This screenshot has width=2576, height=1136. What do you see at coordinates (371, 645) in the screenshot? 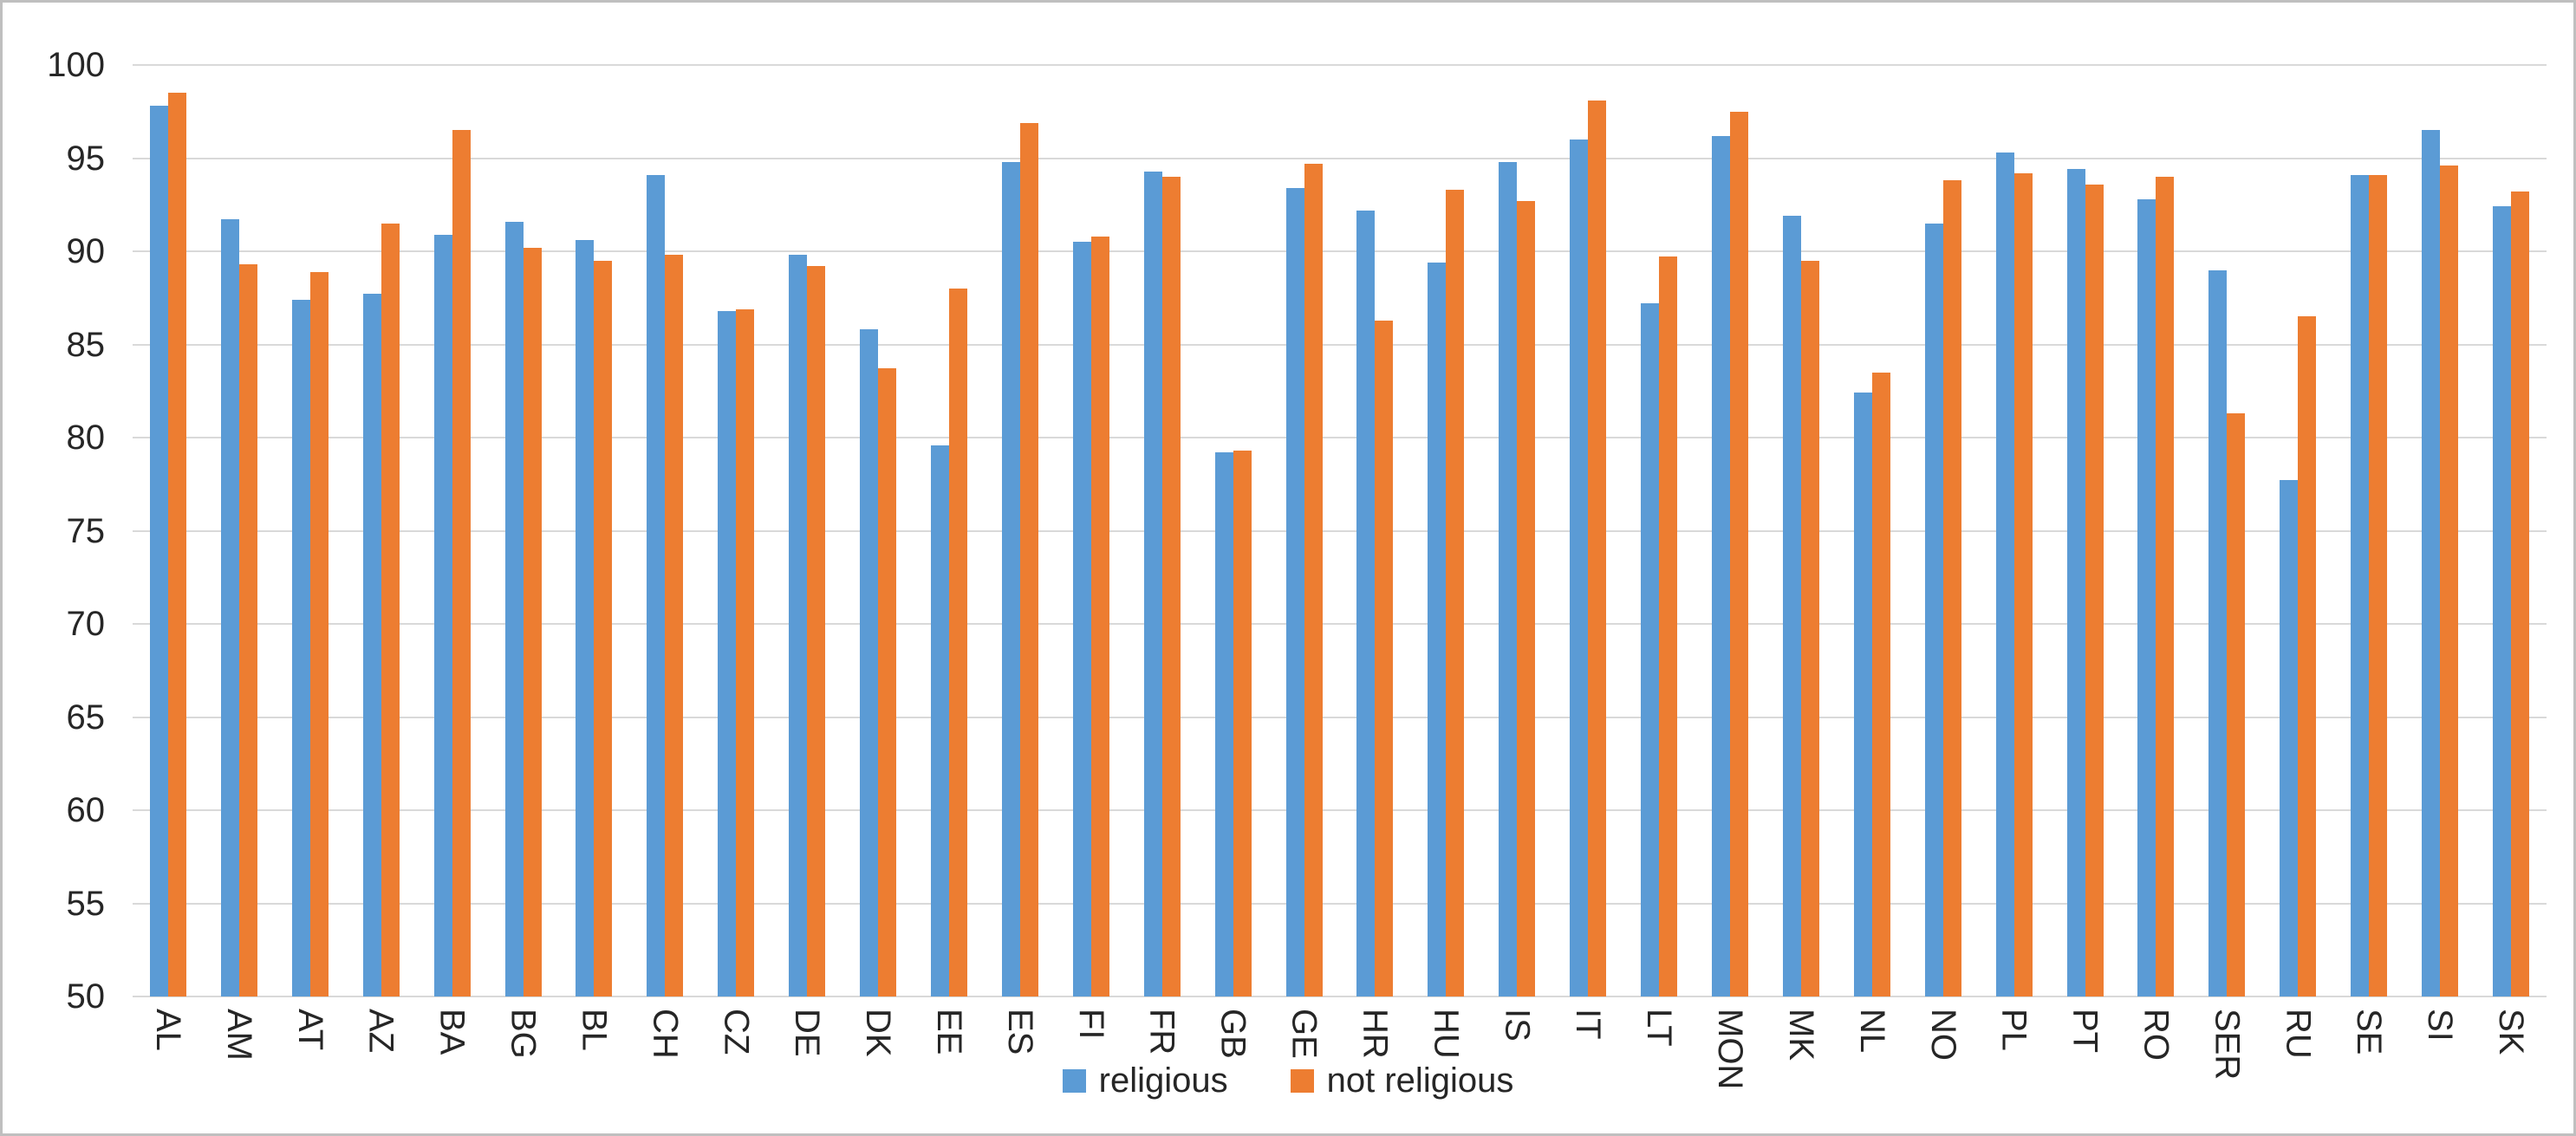
I see `bar-religious-AZ` at bounding box center [371, 645].